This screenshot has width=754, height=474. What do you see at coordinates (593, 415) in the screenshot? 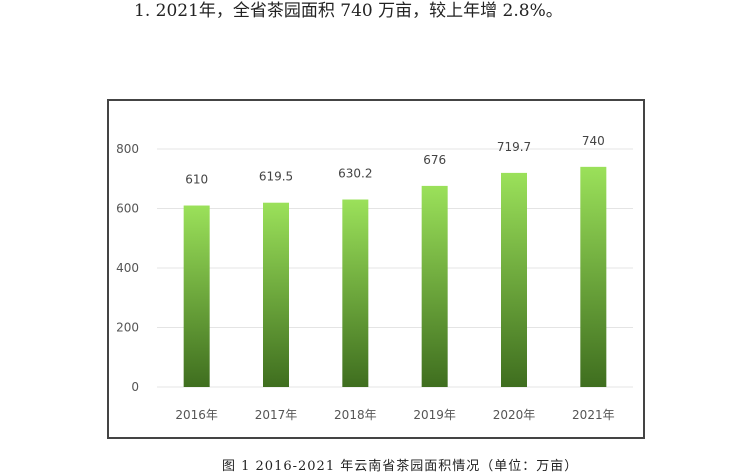
I see `x-tick-label: 2021年` at bounding box center [593, 415].